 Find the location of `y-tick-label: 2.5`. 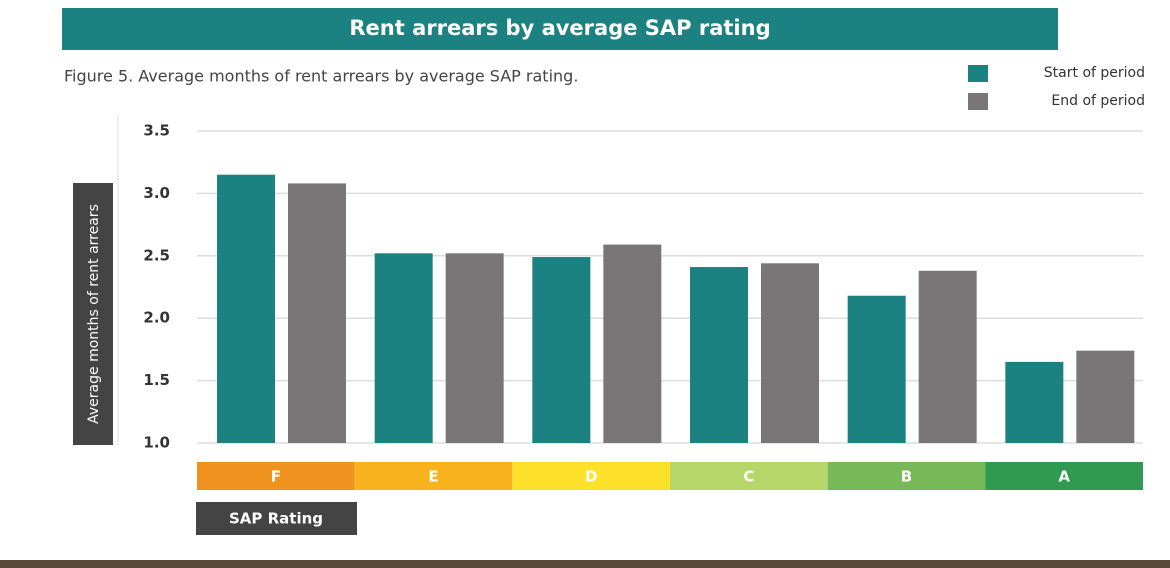

y-tick-label: 2.5 is located at coordinates (156, 255).